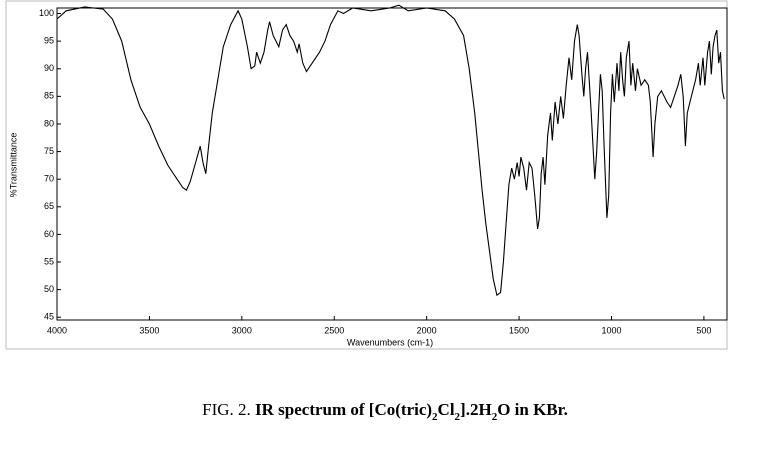 This screenshot has height=462, width=776. I want to click on x-tick-label: 1500, so click(519, 330).